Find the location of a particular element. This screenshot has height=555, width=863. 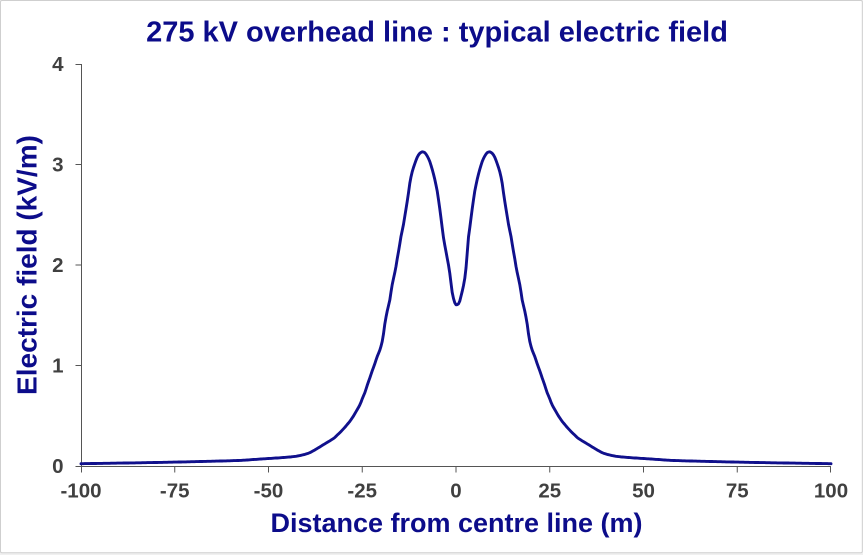

svg-text: 2 is located at coordinates (57, 265).